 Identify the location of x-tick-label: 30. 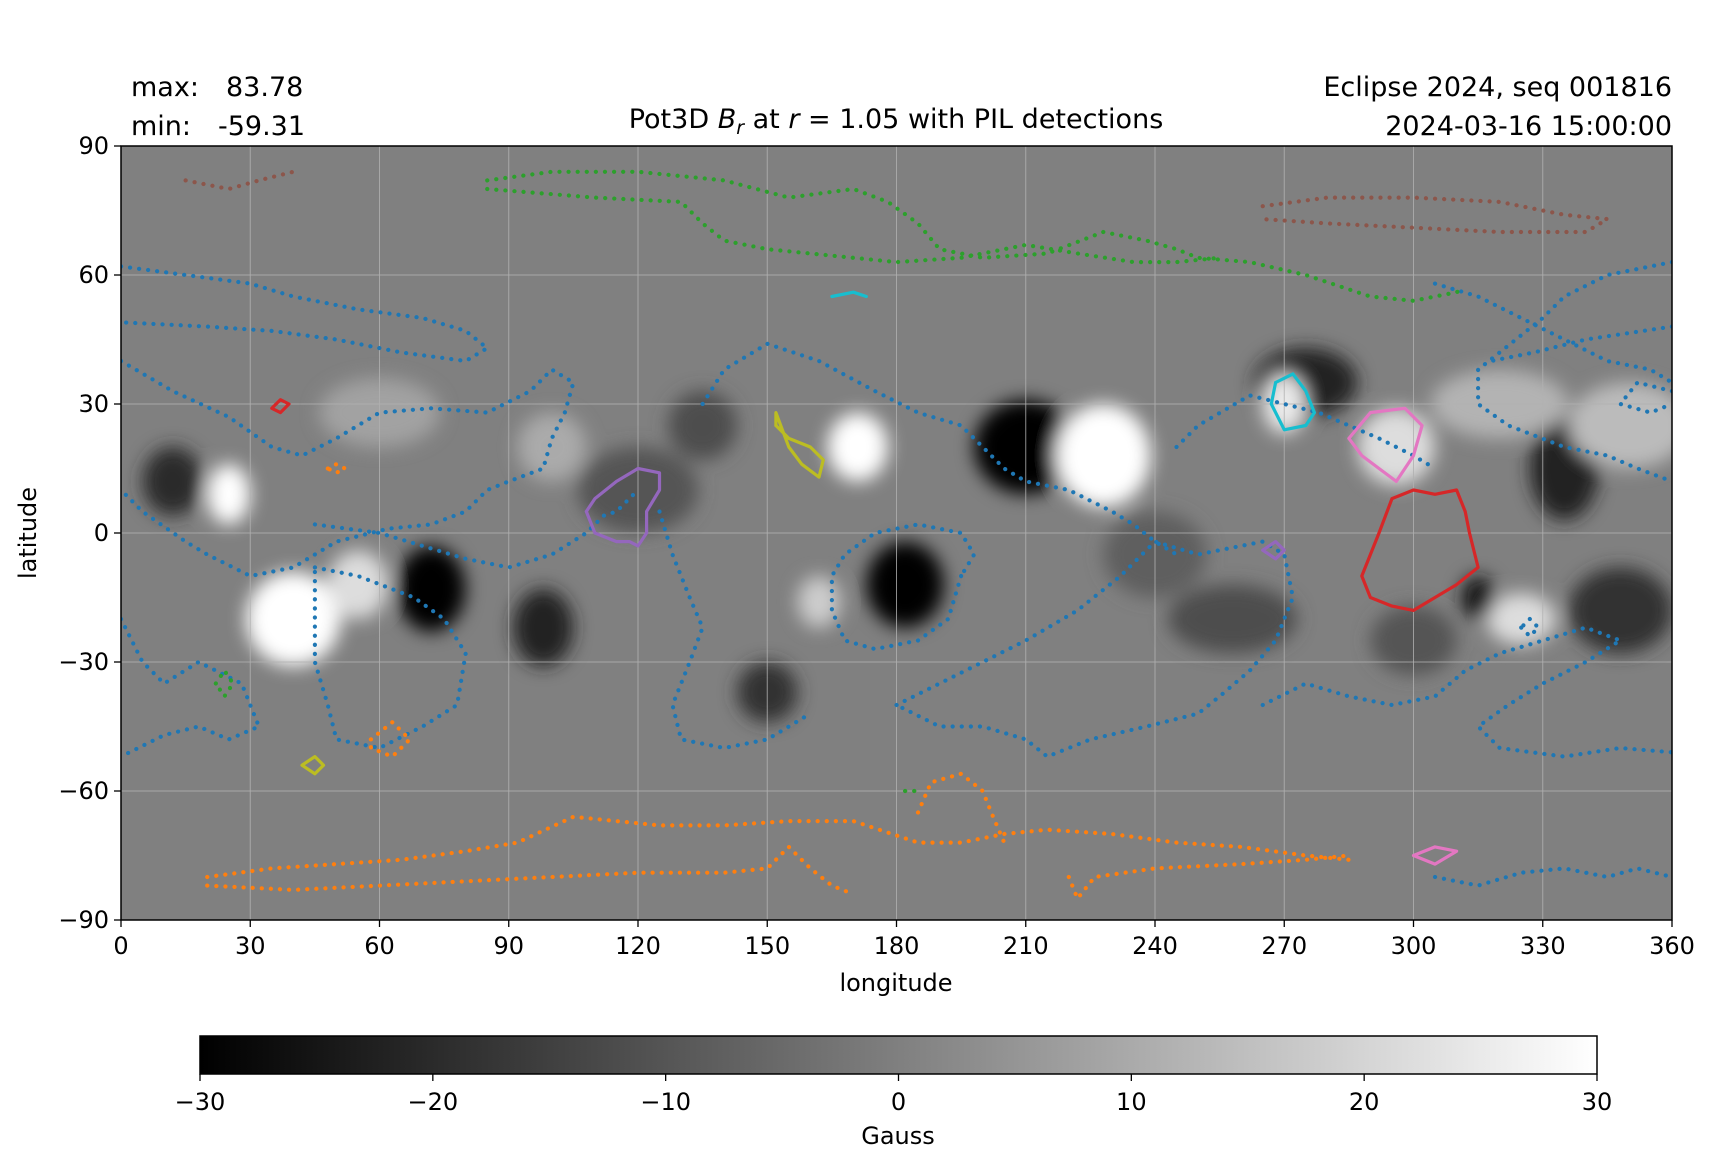
(250, 946).